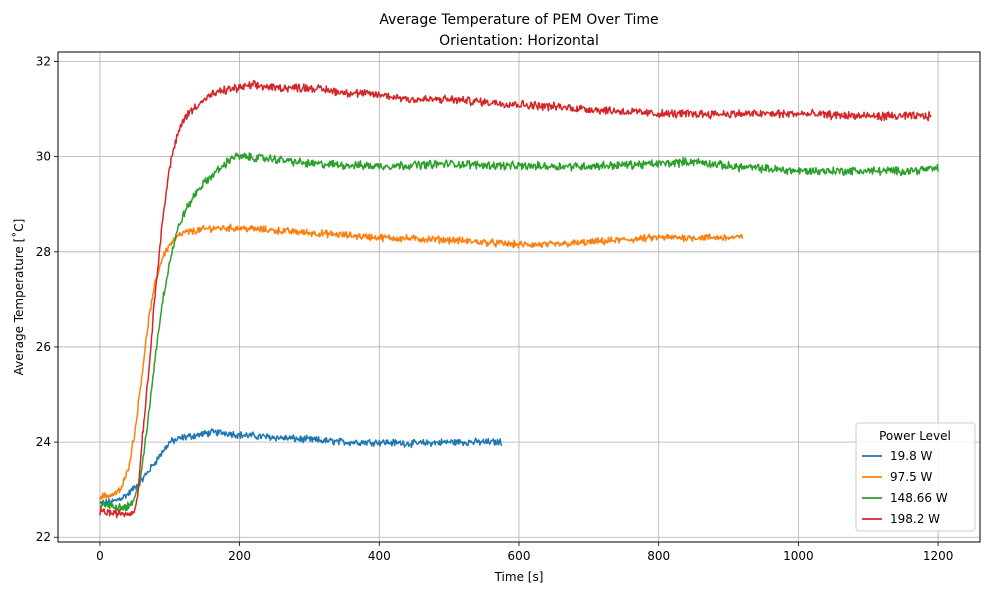 The height and width of the screenshot is (592, 990). What do you see at coordinates (379, 556) in the screenshot?
I see `x-tick-label: 400` at bounding box center [379, 556].